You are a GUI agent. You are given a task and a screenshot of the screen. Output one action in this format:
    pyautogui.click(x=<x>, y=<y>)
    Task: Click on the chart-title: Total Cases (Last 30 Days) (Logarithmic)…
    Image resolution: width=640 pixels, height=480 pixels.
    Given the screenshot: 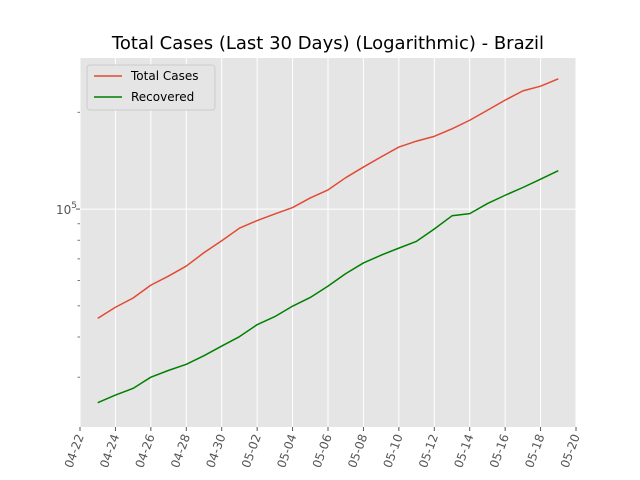 What is the action you would take?
    pyautogui.click(x=327, y=43)
    